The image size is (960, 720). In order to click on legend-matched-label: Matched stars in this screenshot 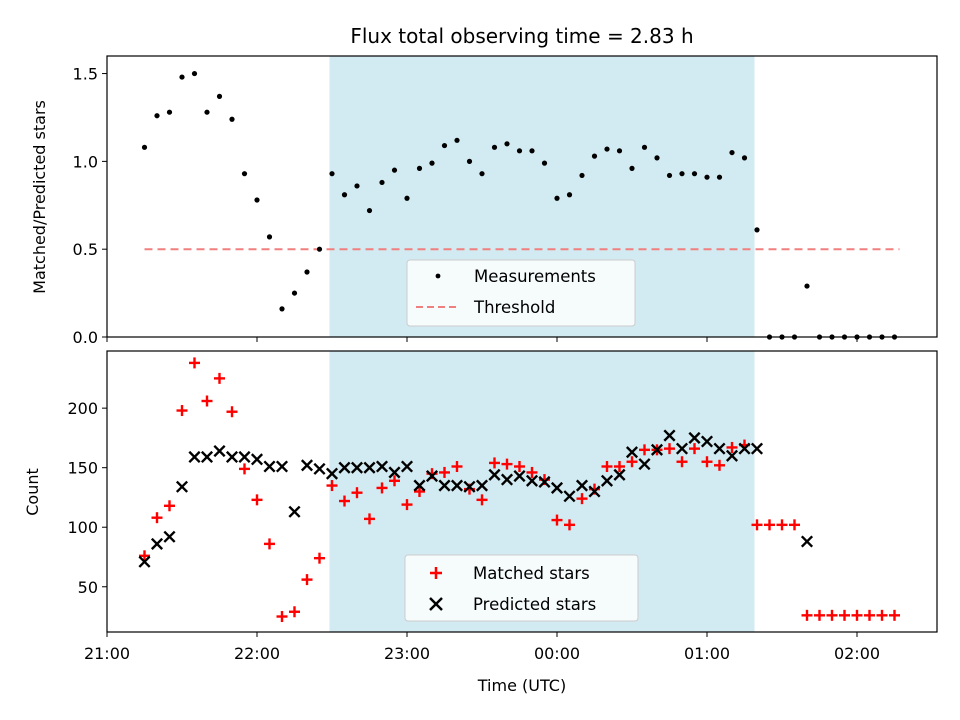, I will do `click(531, 573)`.